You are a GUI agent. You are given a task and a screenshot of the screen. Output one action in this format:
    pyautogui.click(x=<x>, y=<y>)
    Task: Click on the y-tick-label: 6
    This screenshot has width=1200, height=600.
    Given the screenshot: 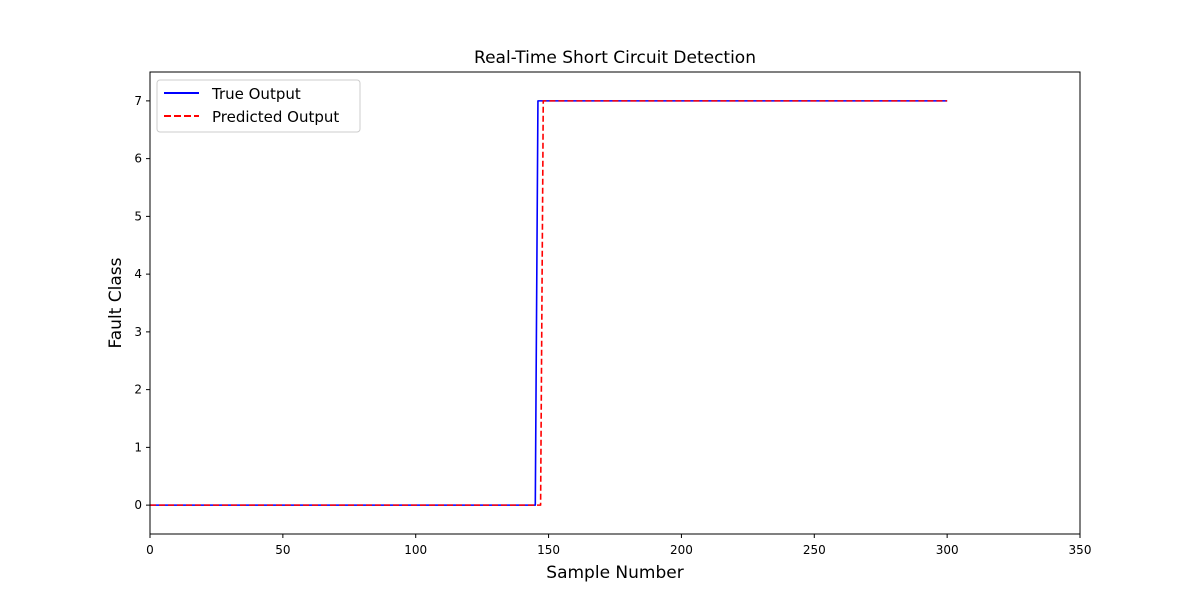 What is the action you would take?
    pyautogui.click(x=138, y=159)
    